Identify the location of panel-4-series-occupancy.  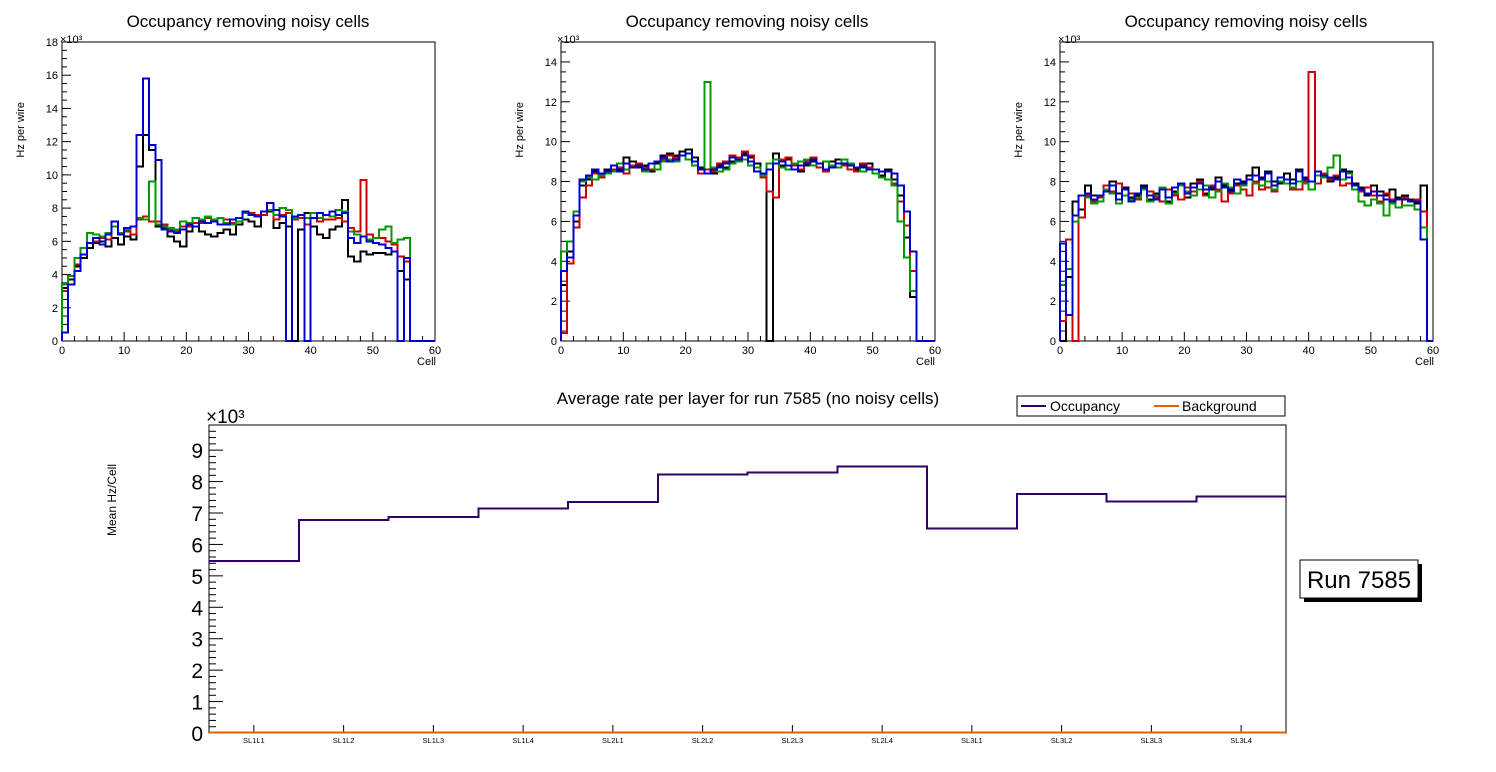
(747, 513).